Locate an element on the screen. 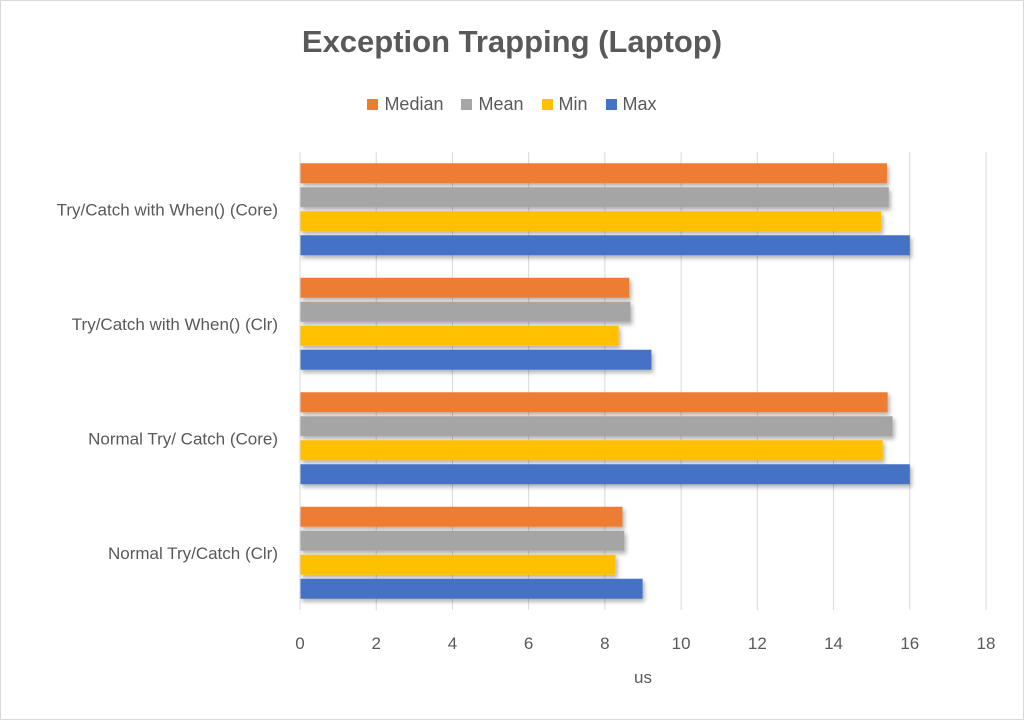 This screenshot has height=720, width=1024. legend: Median Mean Min Max is located at coordinates (512, 104).